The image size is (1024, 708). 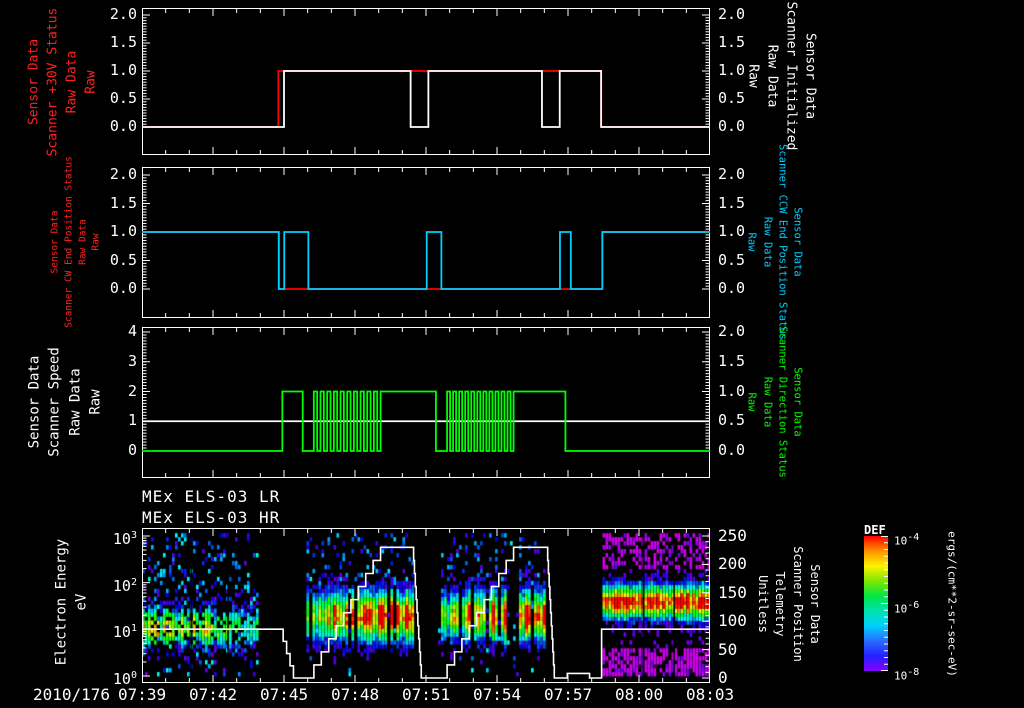 I want to click on x-tick-label: 08:03, so click(x=710, y=694).